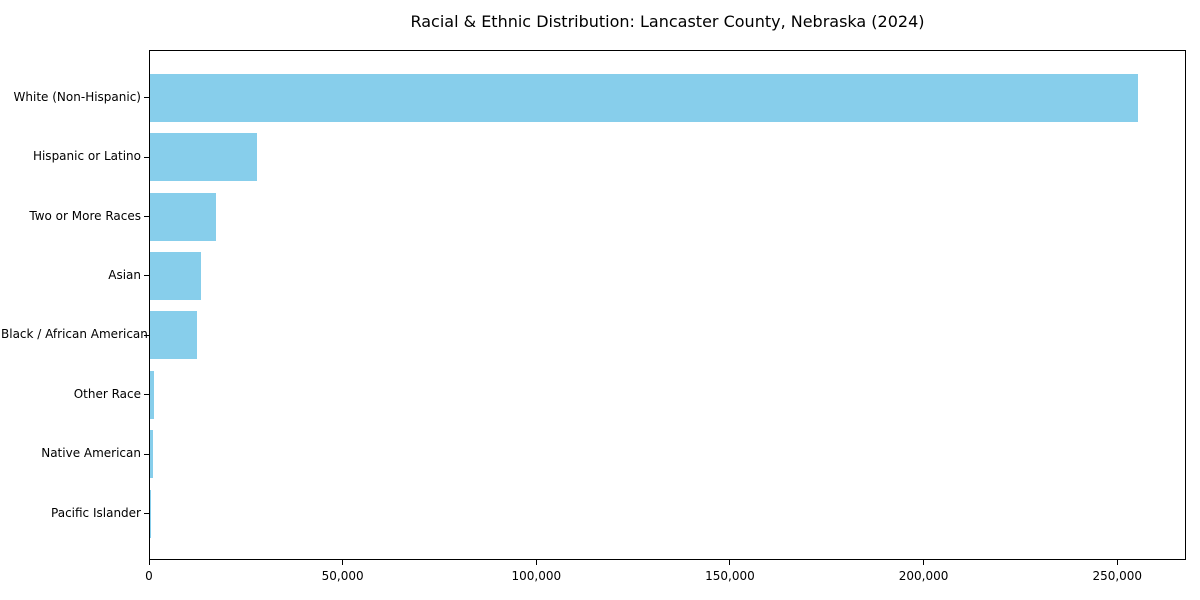  Describe the element at coordinates (536, 576) in the screenshot. I see `x-tick-label: 100,000` at that location.